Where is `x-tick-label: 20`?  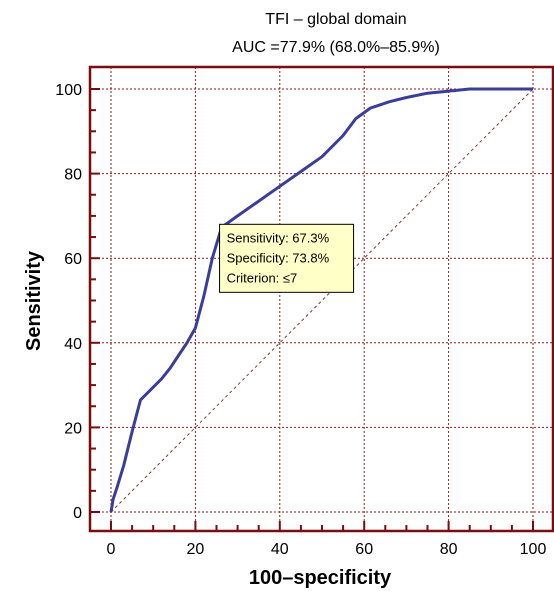
x-tick-label: 20 is located at coordinates (196, 549).